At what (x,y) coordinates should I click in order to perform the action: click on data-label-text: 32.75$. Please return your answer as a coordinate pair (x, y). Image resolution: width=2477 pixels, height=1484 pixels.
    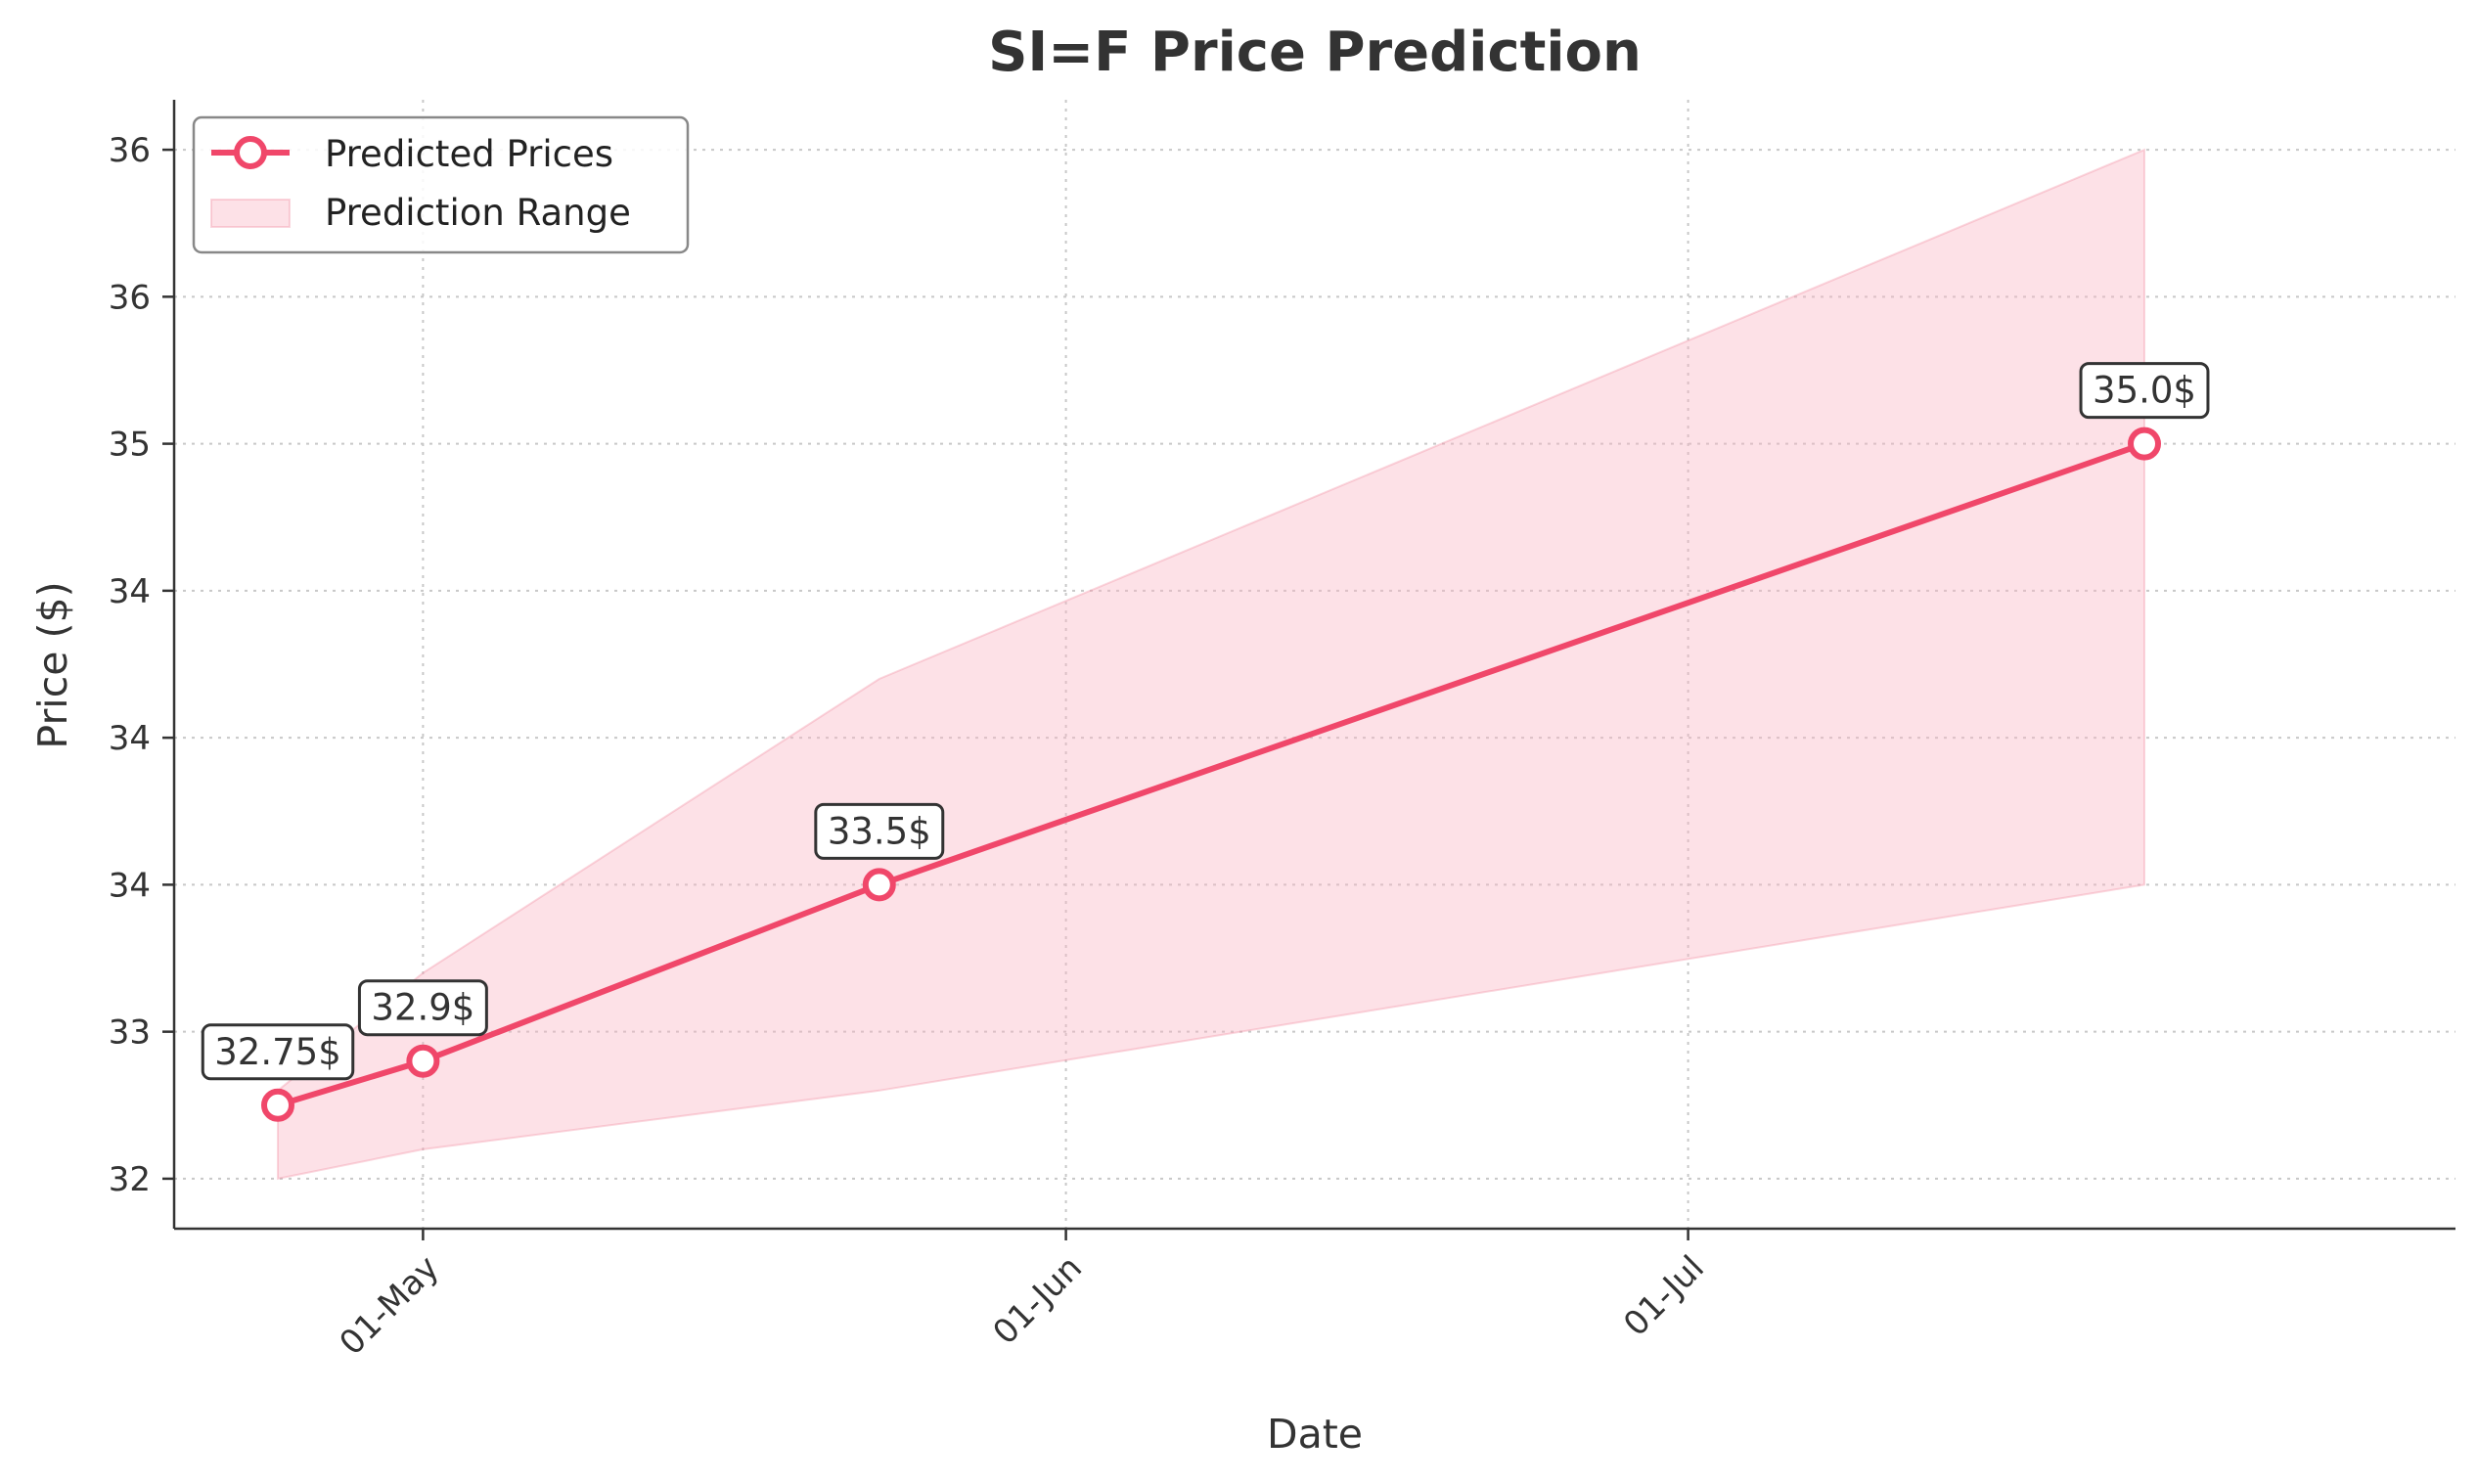
    Looking at the image, I should click on (277, 1052).